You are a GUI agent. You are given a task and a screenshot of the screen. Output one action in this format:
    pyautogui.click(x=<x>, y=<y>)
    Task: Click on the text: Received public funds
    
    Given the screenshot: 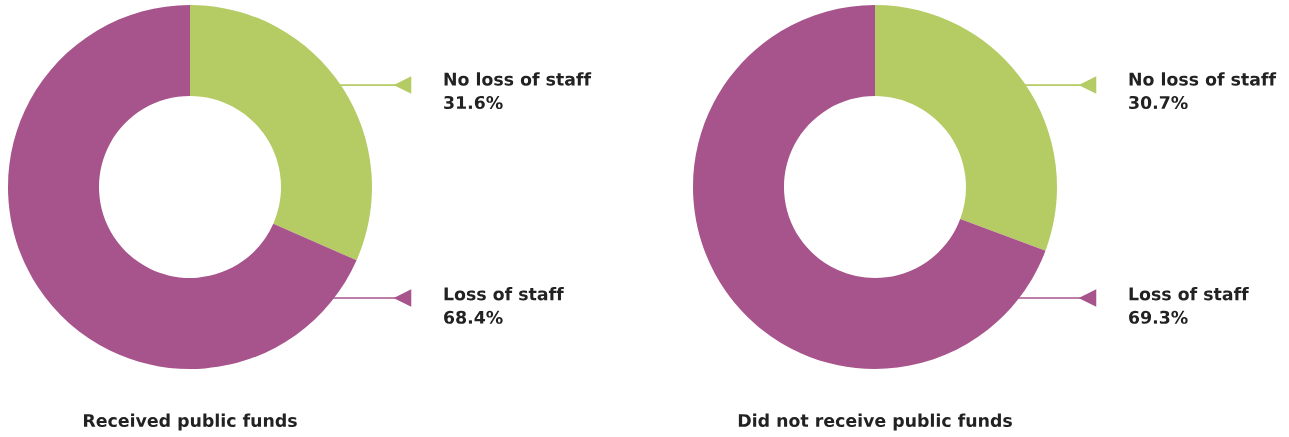 What is the action you would take?
    pyautogui.click(x=190, y=422)
    